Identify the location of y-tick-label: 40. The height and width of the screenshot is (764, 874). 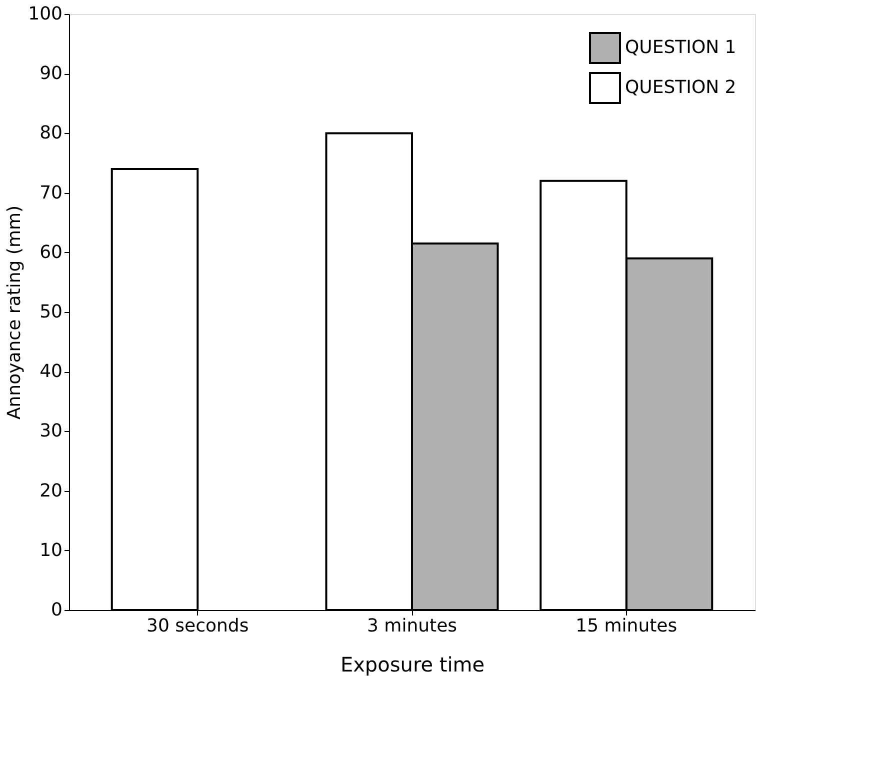
(51, 371).